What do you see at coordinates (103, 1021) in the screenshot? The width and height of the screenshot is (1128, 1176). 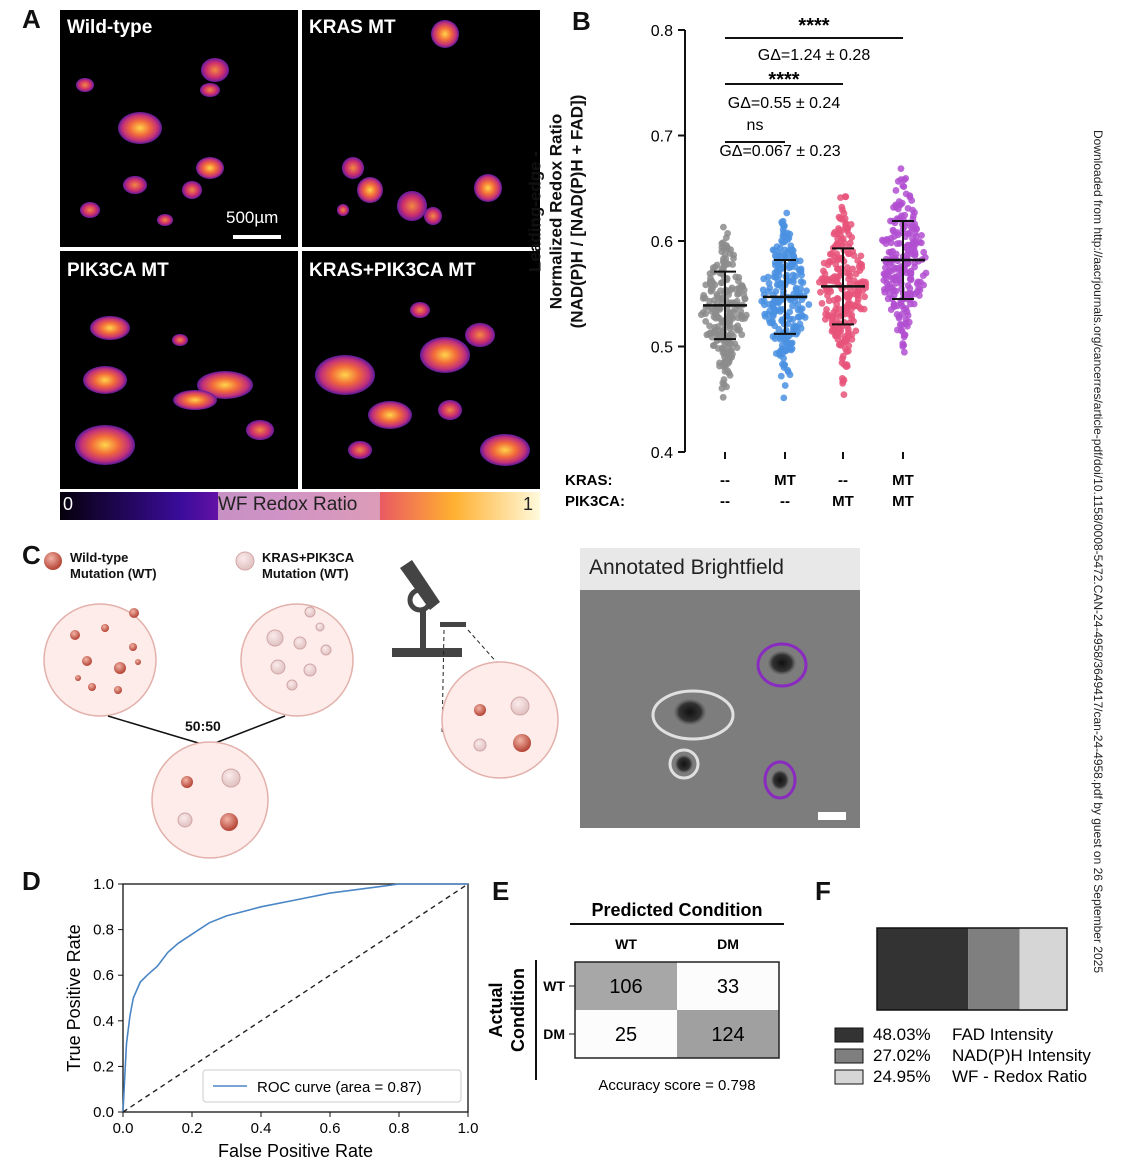 I see `y-tick-label: 0.4` at bounding box center [103, 1021].